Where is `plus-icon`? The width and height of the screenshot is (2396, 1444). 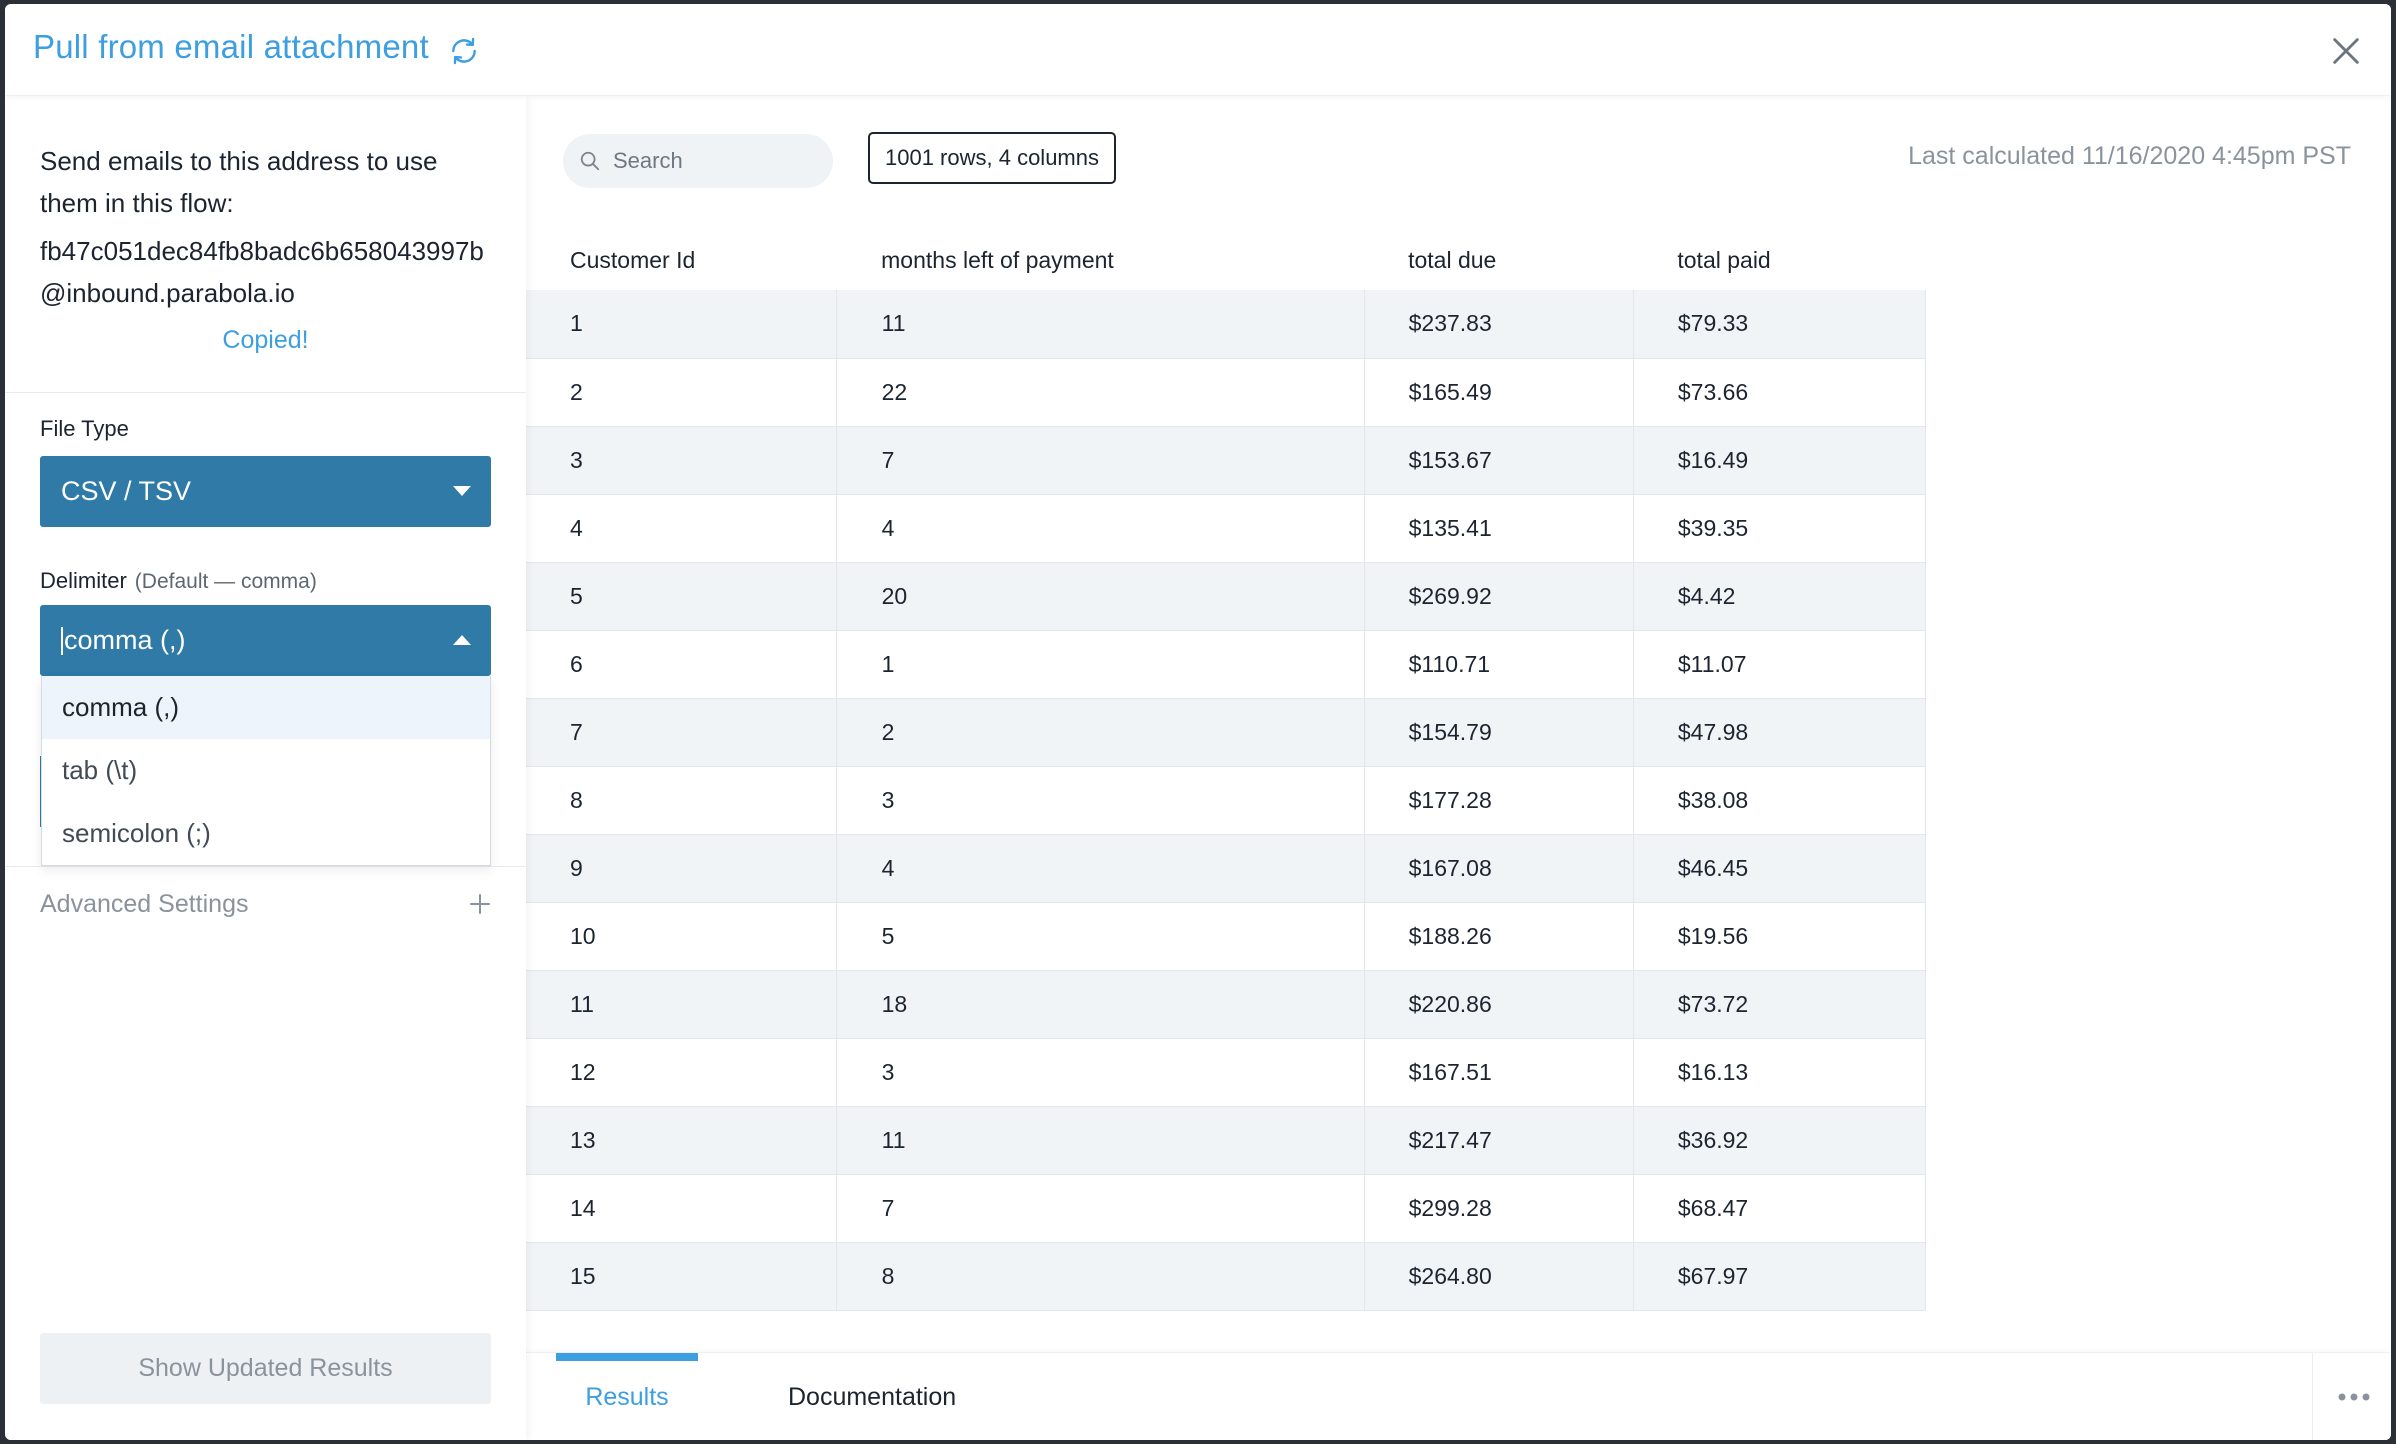 plus-icon is located at coordinates (480, 904).